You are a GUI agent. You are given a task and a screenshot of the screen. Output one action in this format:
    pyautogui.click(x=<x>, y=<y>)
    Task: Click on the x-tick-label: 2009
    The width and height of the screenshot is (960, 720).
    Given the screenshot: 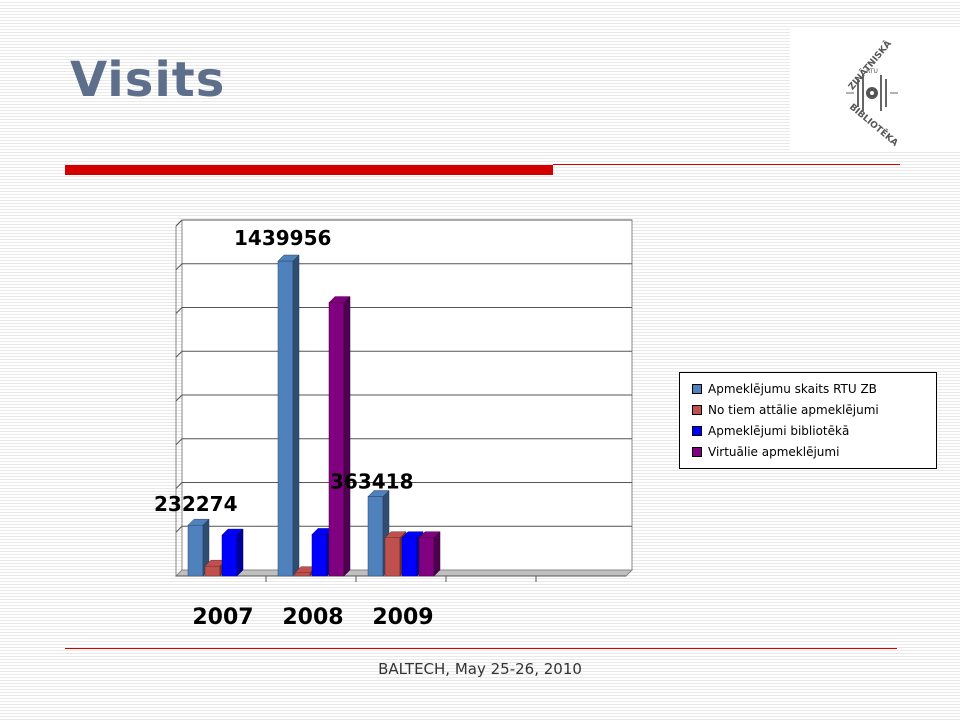 What is the action you would take?
    pyautogui.click(x=402, y=617)
    